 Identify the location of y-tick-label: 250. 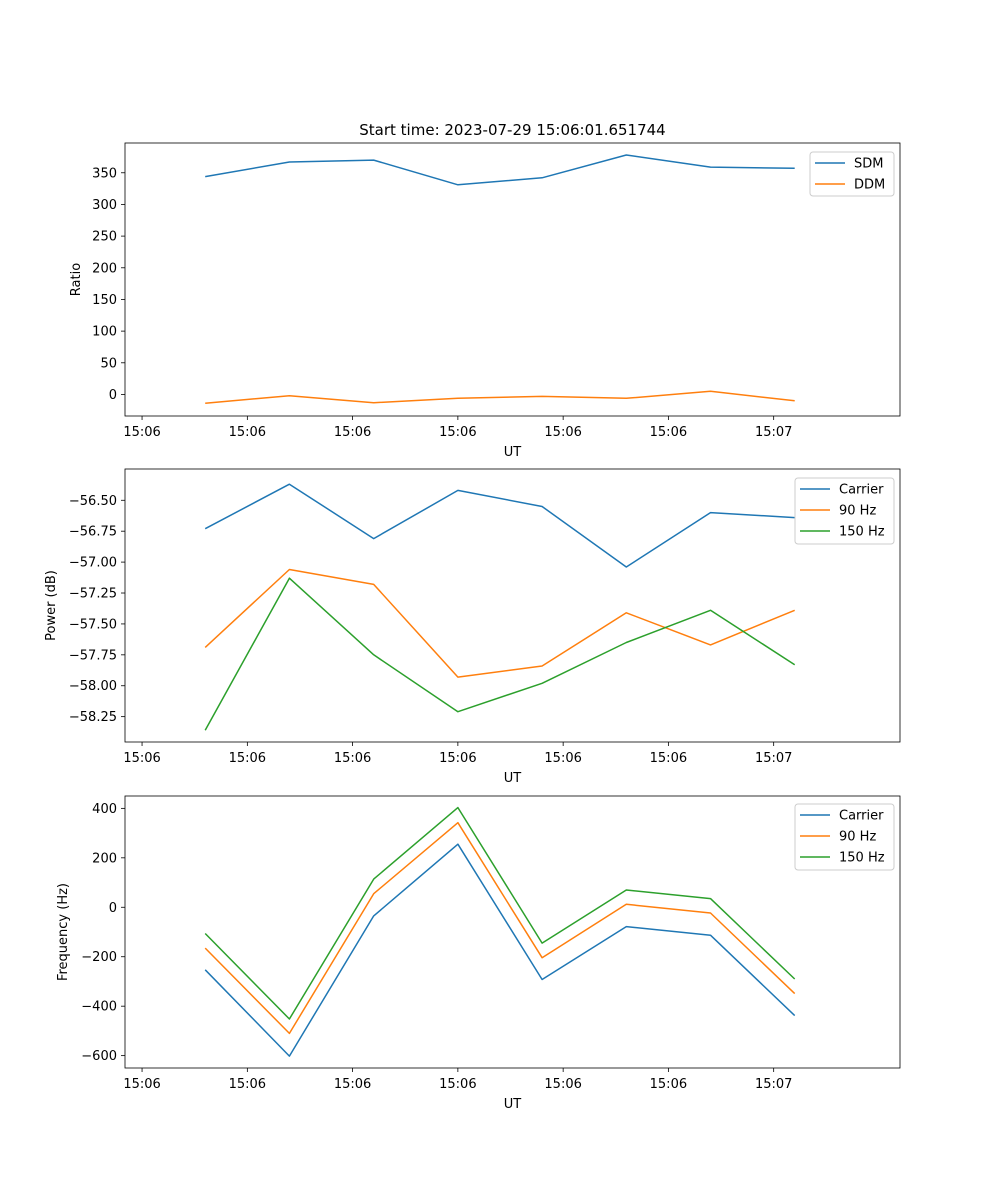
(104, 237).